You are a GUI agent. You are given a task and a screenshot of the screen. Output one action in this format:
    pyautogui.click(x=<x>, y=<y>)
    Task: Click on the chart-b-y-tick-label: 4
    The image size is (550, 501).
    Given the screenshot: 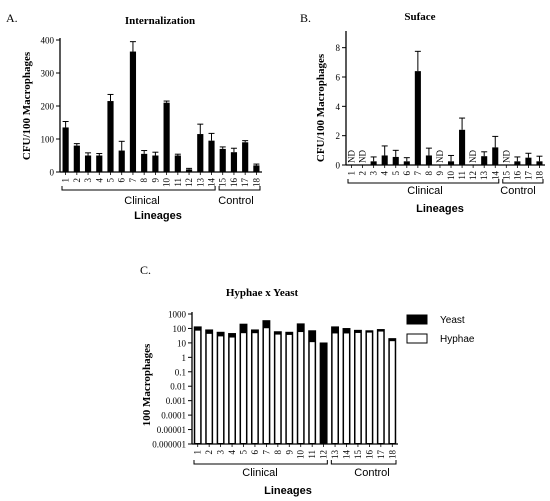 What is the action you would take?
    pyautogui.click(x=338, y=107)
    